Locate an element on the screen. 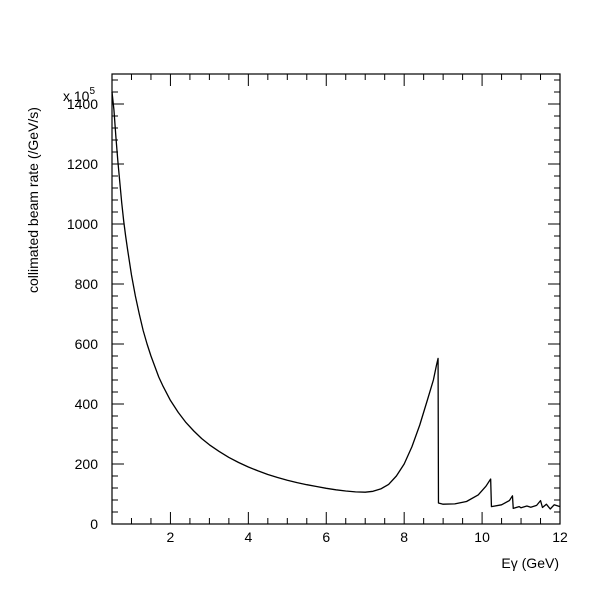 The width and height of the screenshot is (600, 605). y-tick-label: 800 is located at coordinates (87, 284).